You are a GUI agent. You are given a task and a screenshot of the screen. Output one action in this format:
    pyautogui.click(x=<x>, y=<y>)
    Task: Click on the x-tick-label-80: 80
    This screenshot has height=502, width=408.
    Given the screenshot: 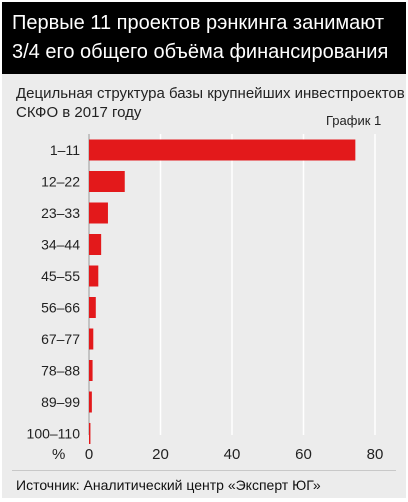 What is the action you would take?
    pyautogui.click(x=375, y=454)
    